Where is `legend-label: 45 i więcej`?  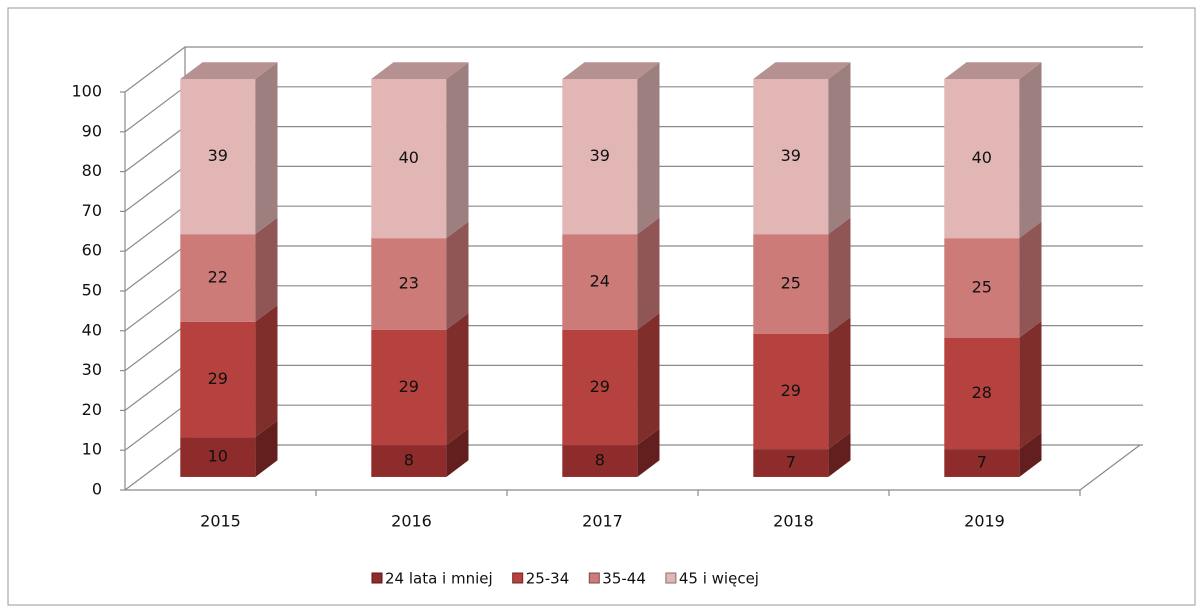 legend-label: 45 i więcej is located at coordinates (719, 579).